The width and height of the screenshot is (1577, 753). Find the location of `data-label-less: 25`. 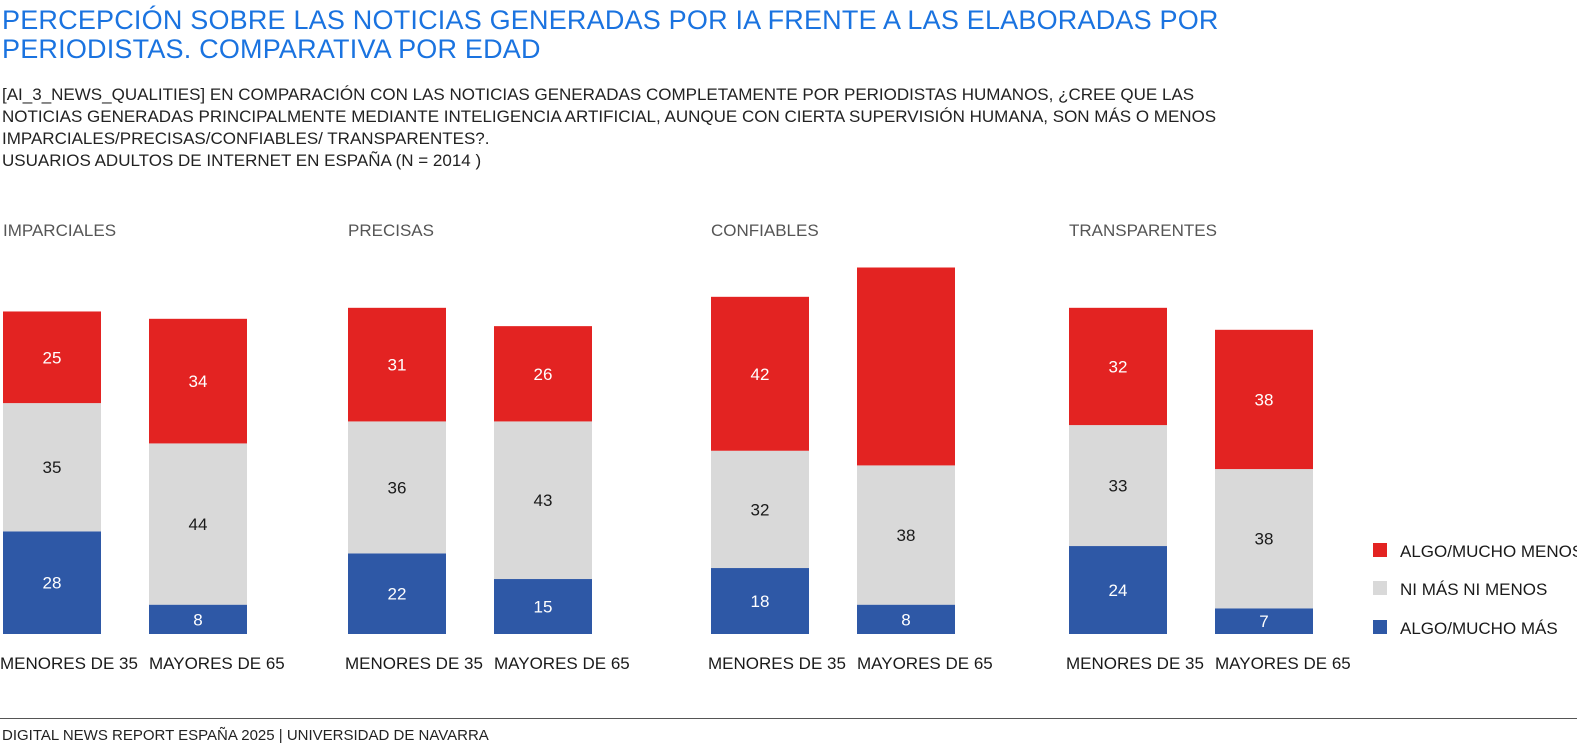

data-label-less: 25 is located at coordinates (52, 357).